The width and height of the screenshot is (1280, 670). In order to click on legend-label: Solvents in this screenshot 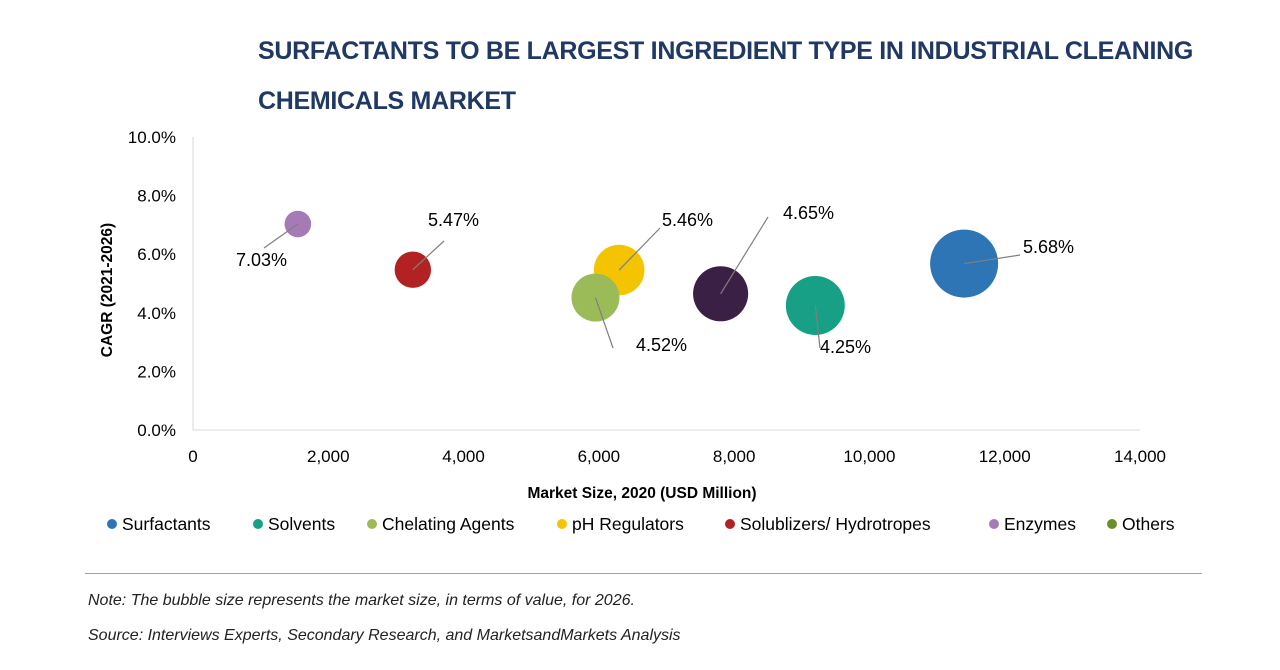, I will do `click(301, 524)`.